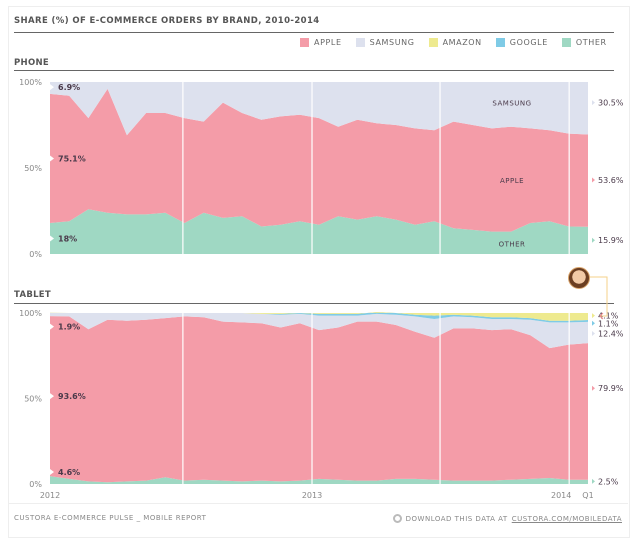 The image size is (640, 542). What do you see at coordinates (608, 323) in the screenshot?
I see `tablet-end-label: 1.1%` at bounding box center [608, 323].